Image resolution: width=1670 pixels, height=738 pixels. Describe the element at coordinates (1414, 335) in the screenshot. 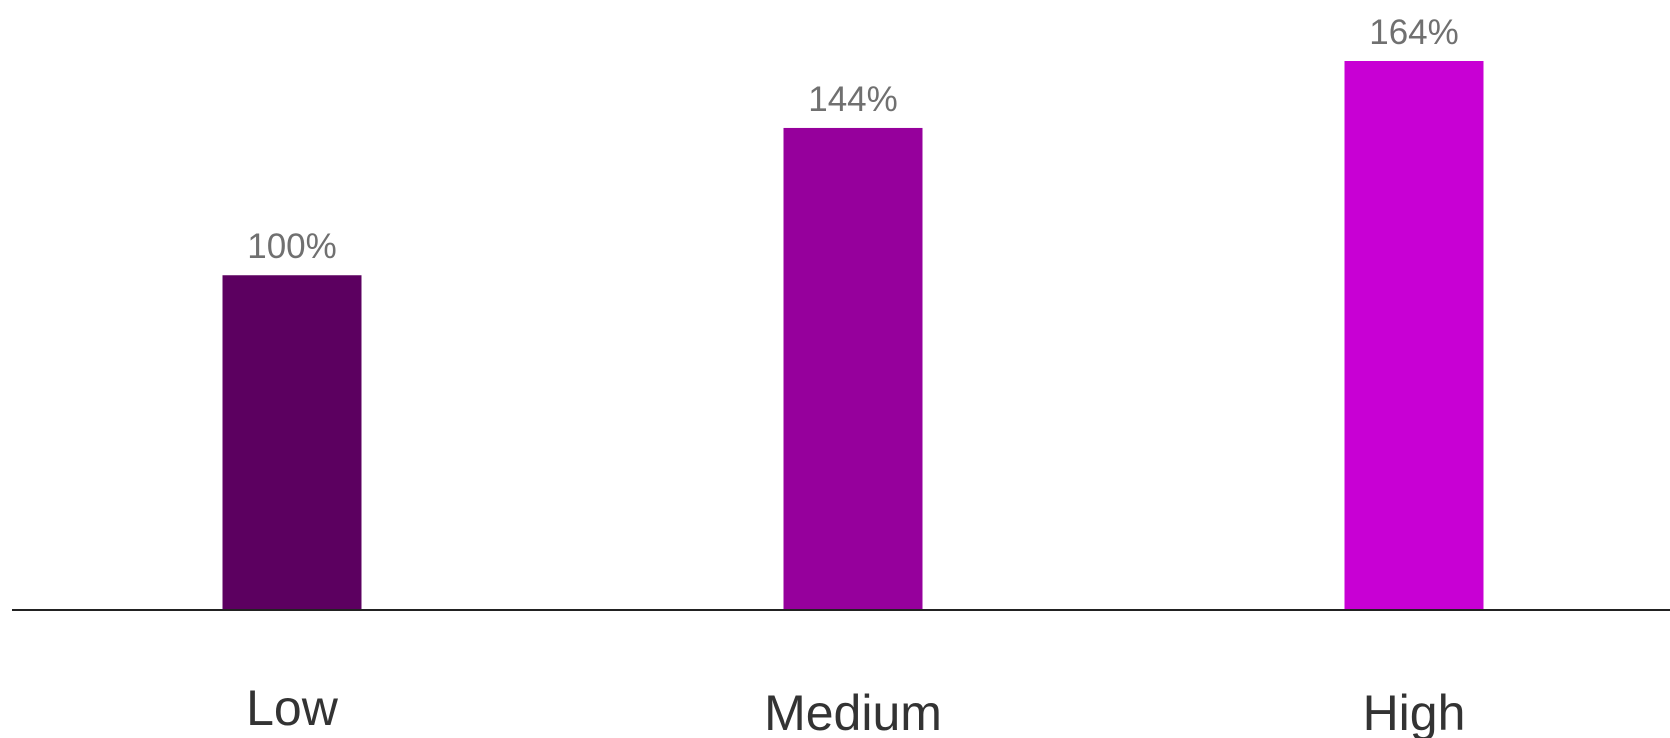

I see `bar-high` at that location.